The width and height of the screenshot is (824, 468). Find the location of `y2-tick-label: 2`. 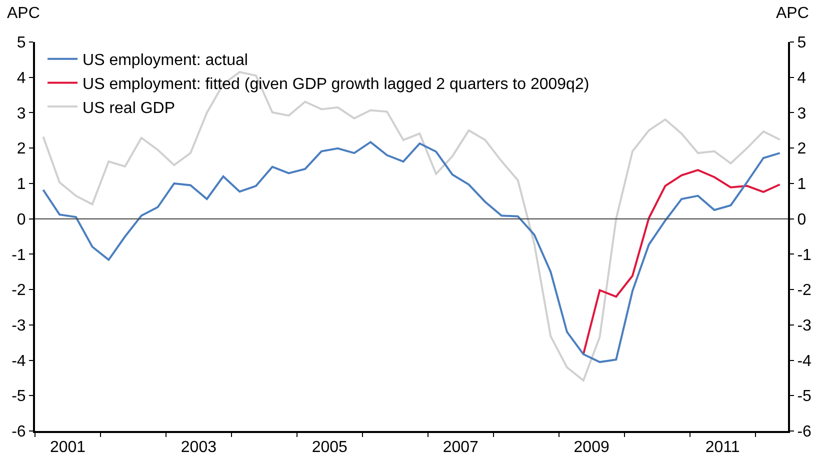

y2-tick-label: 2 is located at coordinates (801, 149).